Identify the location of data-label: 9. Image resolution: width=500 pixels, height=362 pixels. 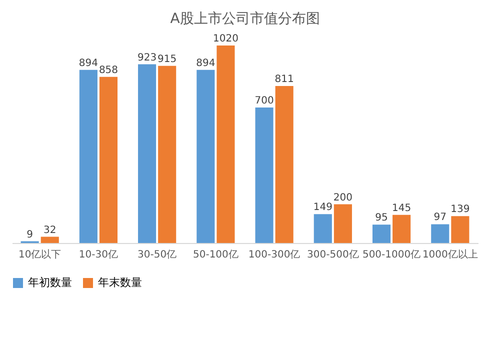
(30, 234).